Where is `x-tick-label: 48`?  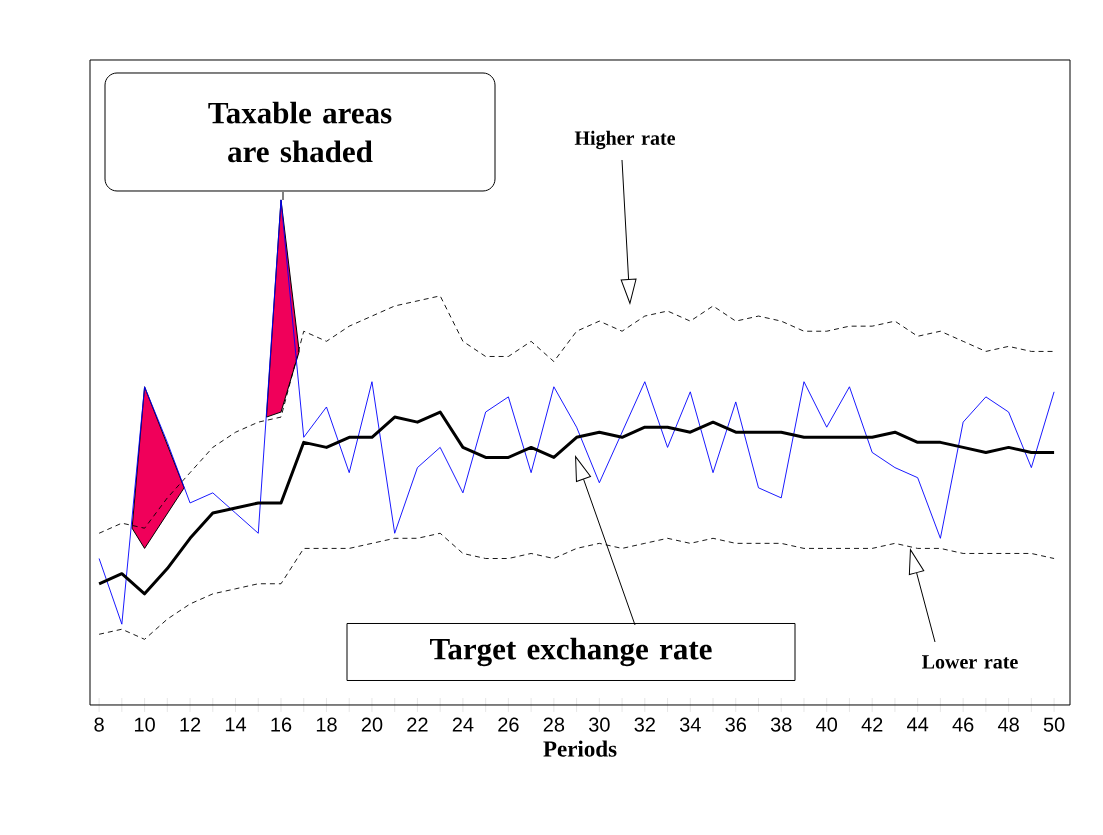 x-tick-label: 48 is located at coordinates (1008, 724).